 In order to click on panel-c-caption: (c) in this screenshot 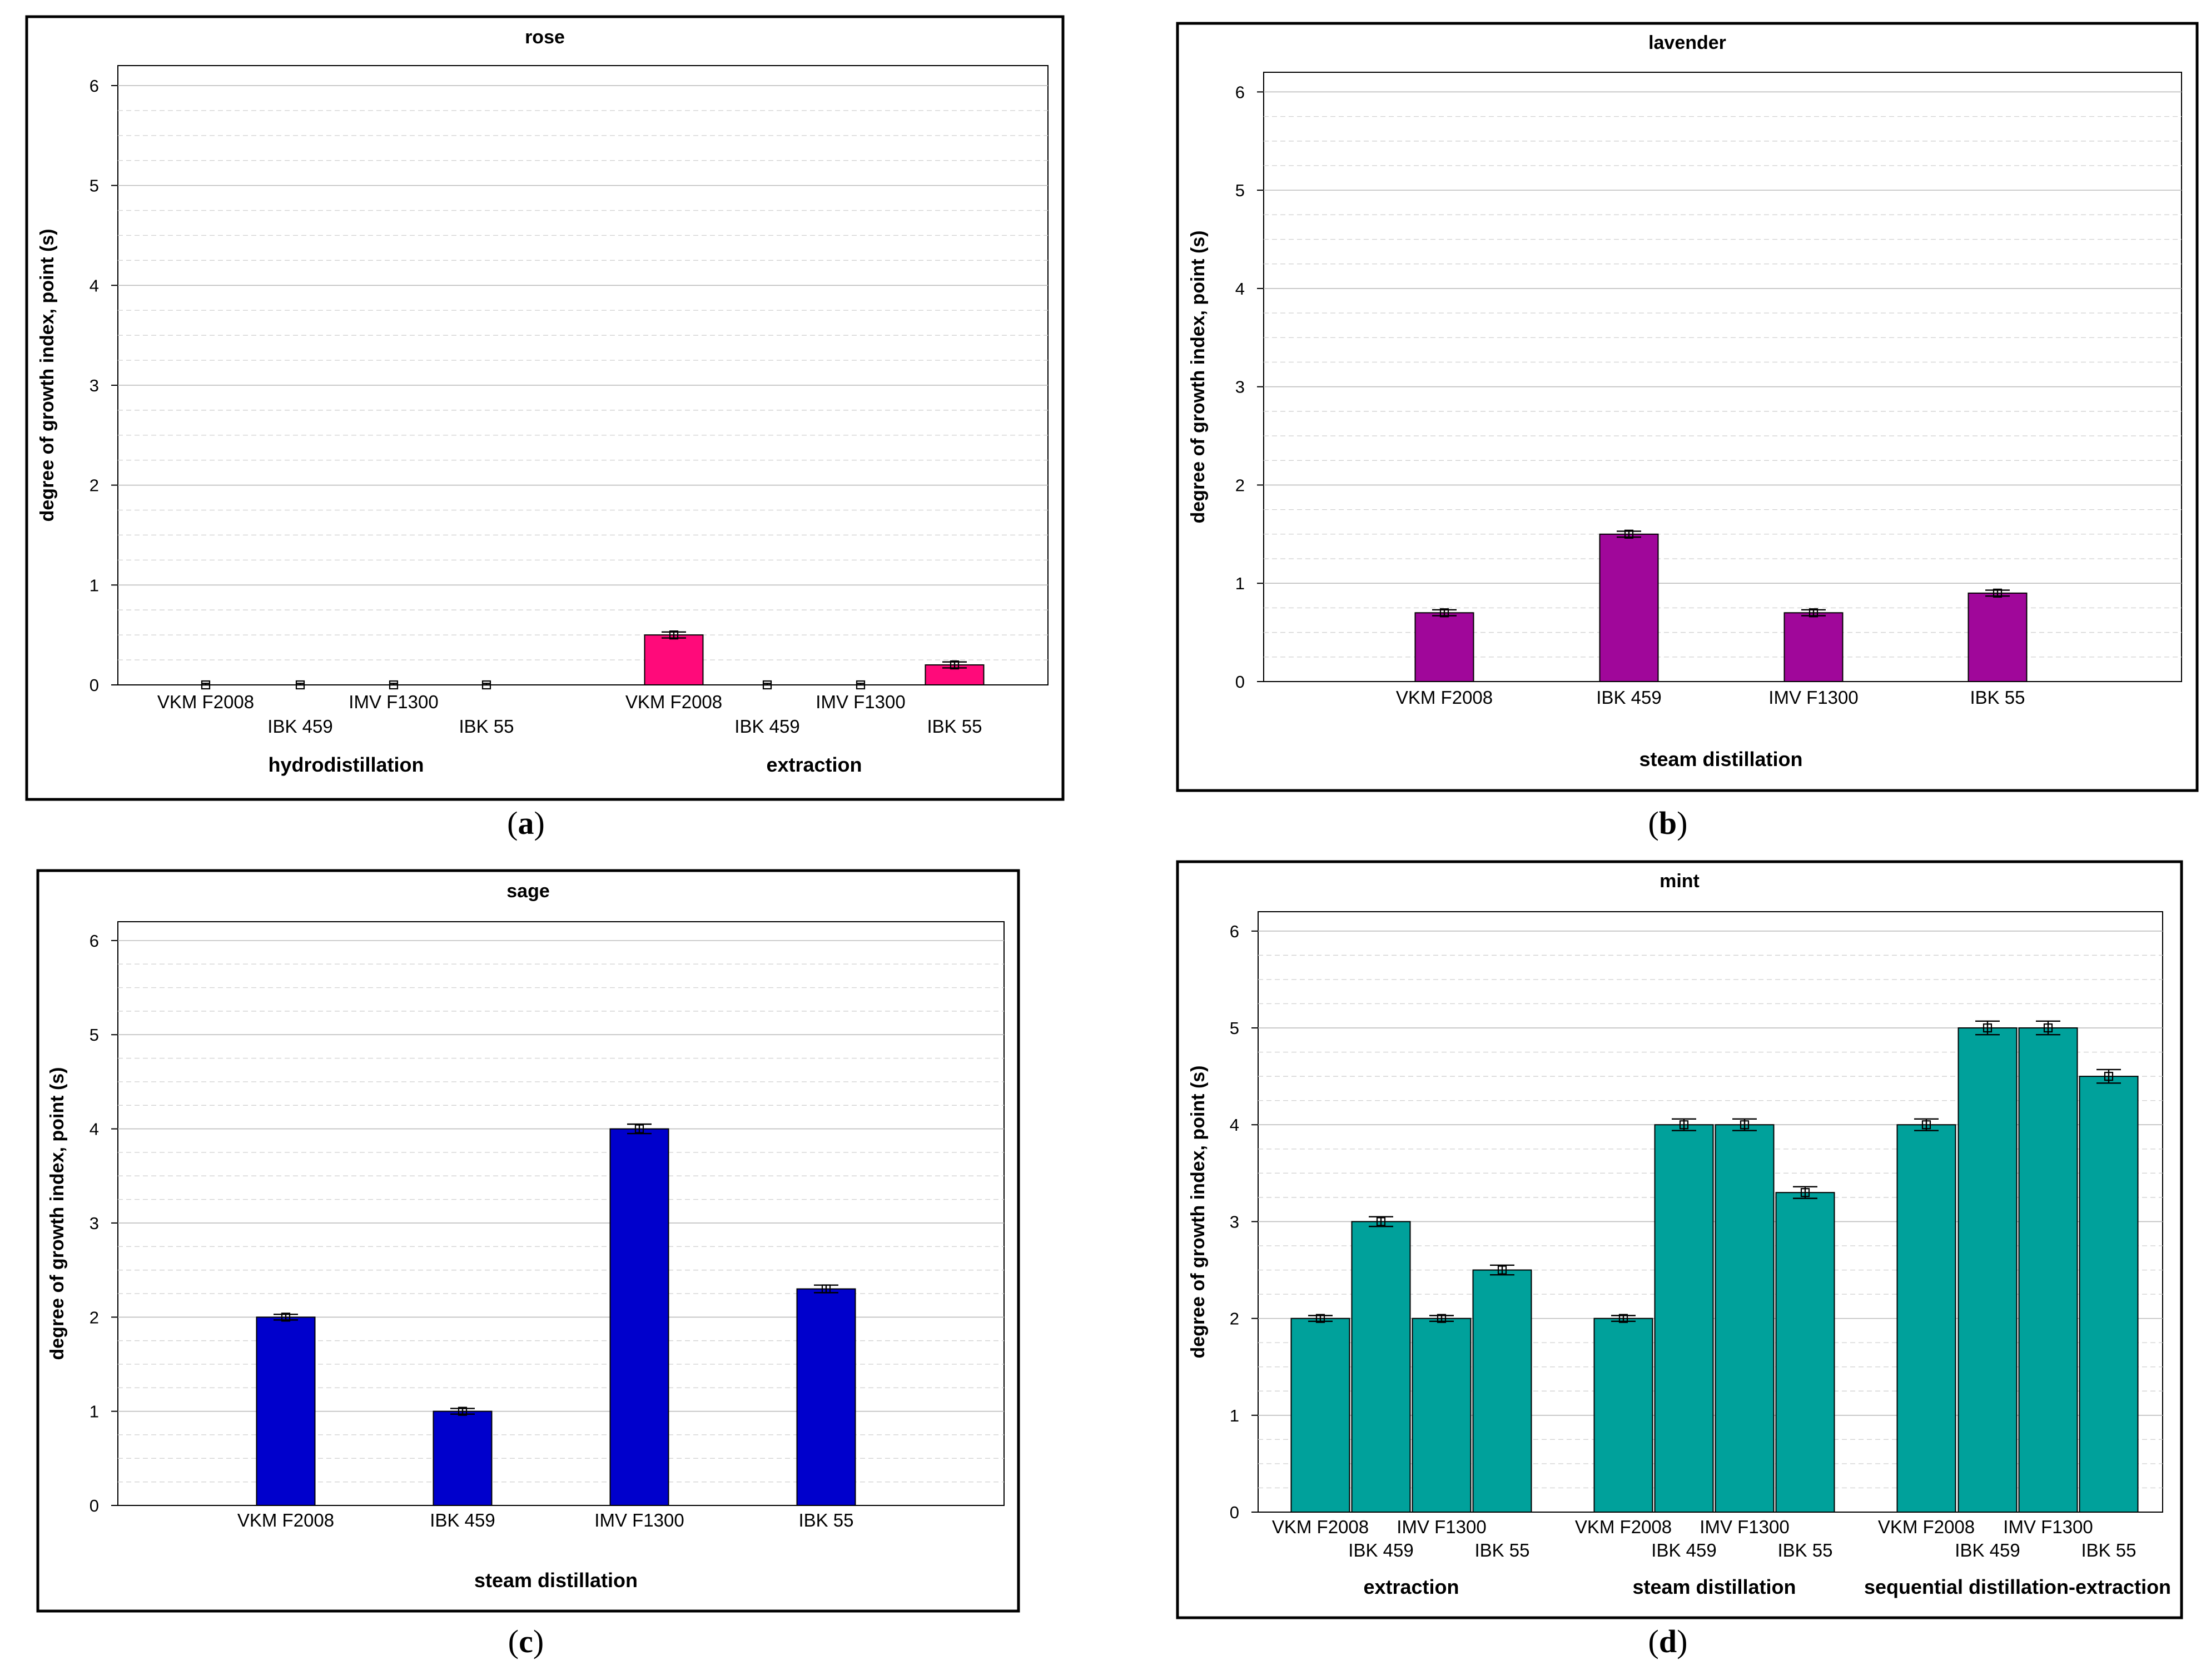, I will do `click(526, 1641)`.